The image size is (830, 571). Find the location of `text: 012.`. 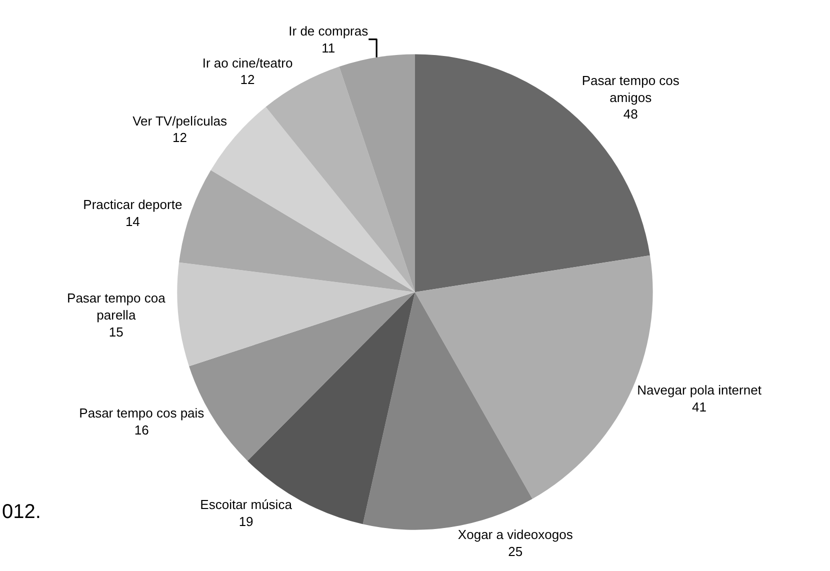

text: 012. is located at coordinates (21, 512).